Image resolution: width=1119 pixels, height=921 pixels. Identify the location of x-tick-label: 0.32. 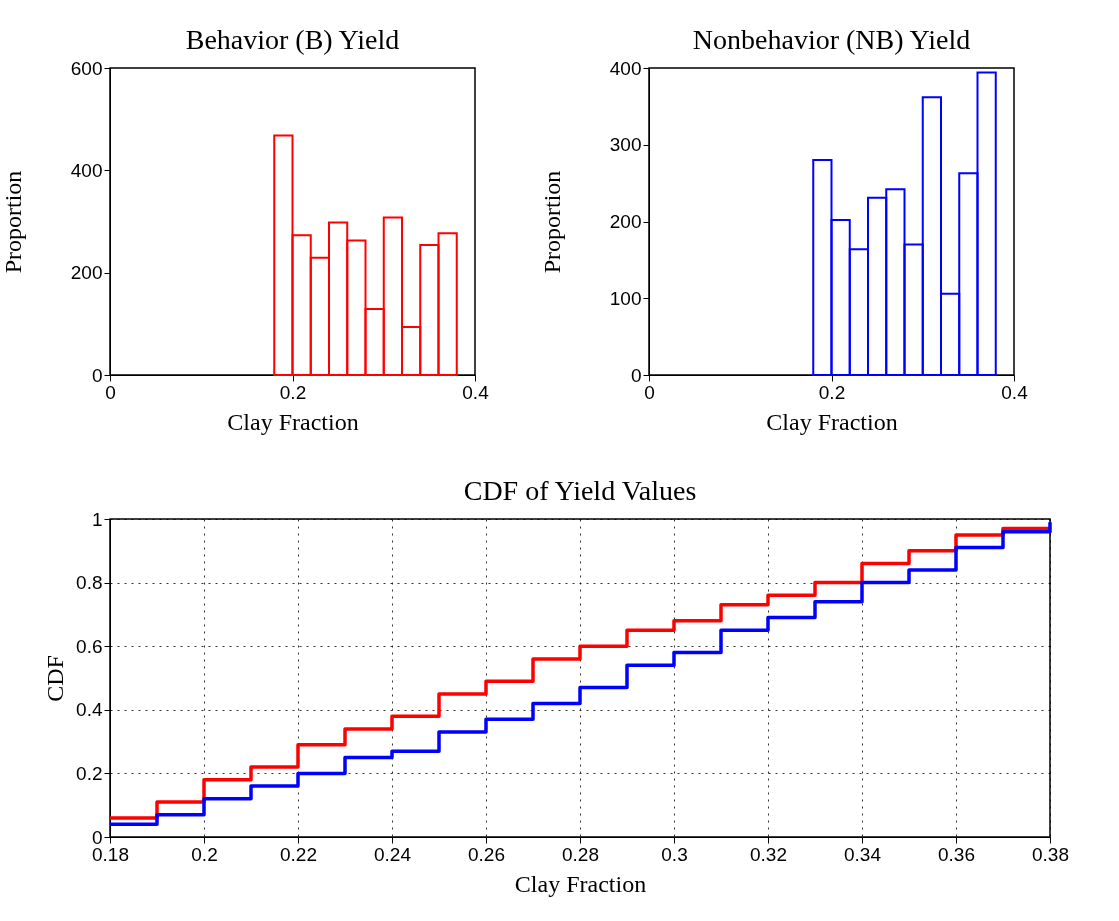
(768, 854).